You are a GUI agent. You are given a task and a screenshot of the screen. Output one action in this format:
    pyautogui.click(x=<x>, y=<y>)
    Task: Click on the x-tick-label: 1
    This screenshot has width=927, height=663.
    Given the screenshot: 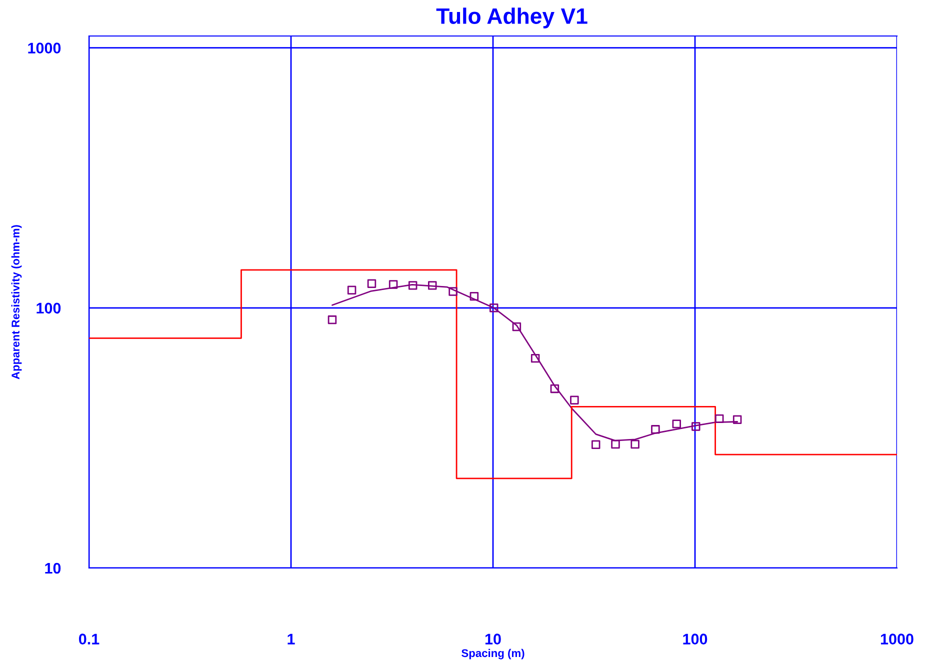 What is the action you would take?
    pyautogui.click(x=291, y=639)
    